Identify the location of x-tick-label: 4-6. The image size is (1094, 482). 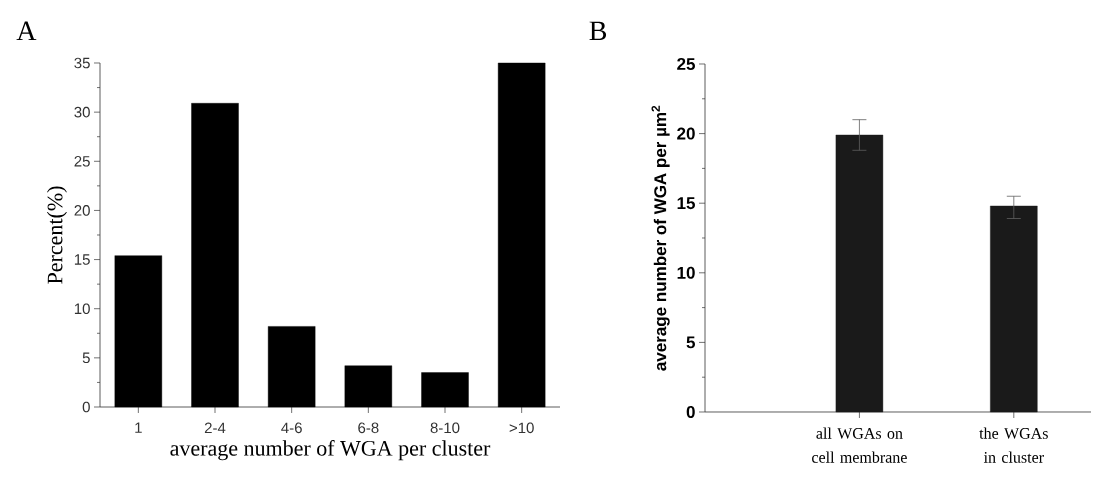
(291, 428).